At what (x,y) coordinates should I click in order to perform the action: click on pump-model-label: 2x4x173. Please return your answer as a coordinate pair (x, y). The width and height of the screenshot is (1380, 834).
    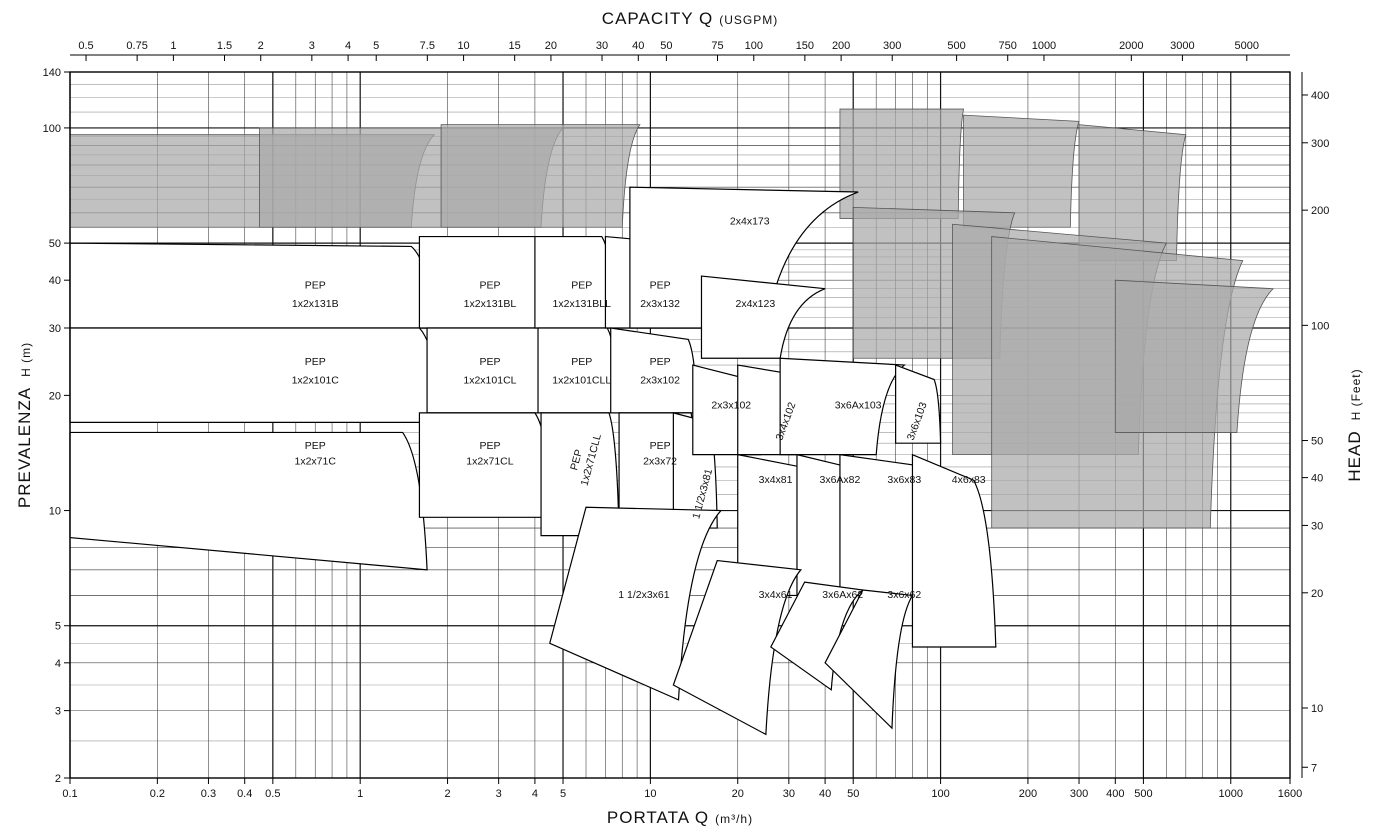
    Looking at the image, I should click on (750, 221).